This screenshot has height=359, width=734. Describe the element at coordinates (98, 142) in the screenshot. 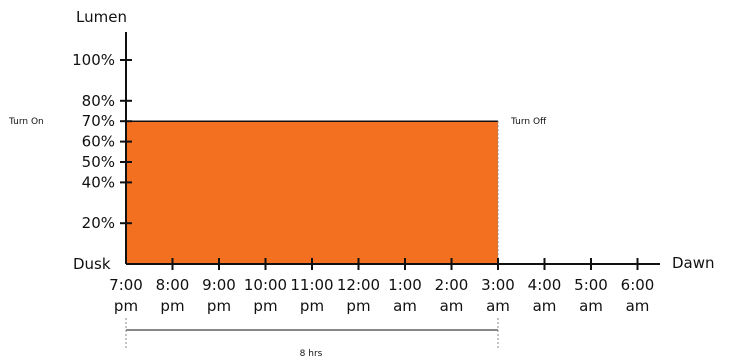

I see `y-tick-label: 60%` at that location.